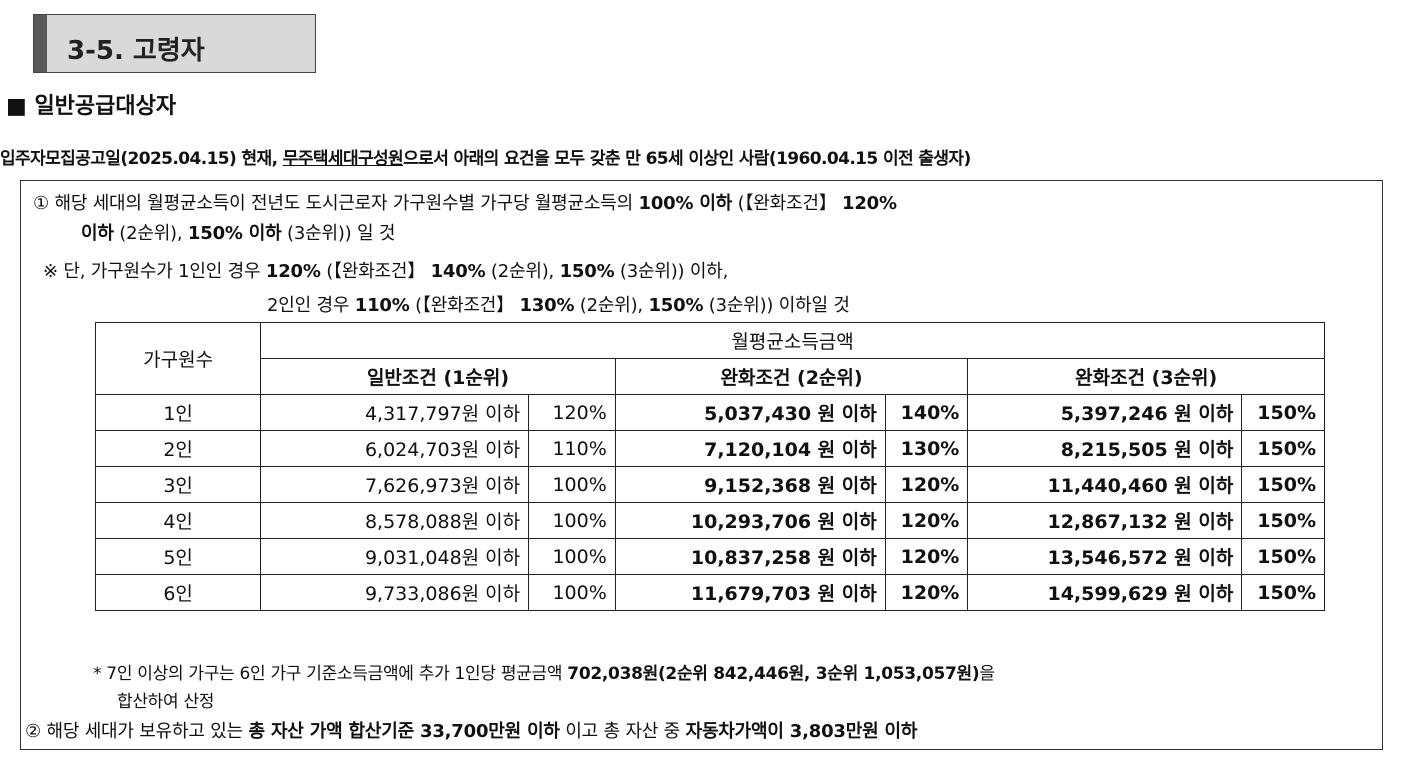 This screenshot has height=770, width=1403. Describe the element at coordinates (773, 674) in the screenshot. I see `text: 702,038원(2순위 842,446원, 3순위 1,053,057원)` at that location.